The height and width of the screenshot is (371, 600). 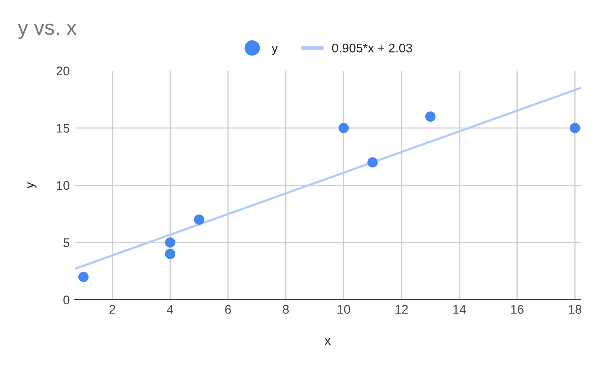 I want to click on x-tick-label: 8, so click(x=286, y=309).